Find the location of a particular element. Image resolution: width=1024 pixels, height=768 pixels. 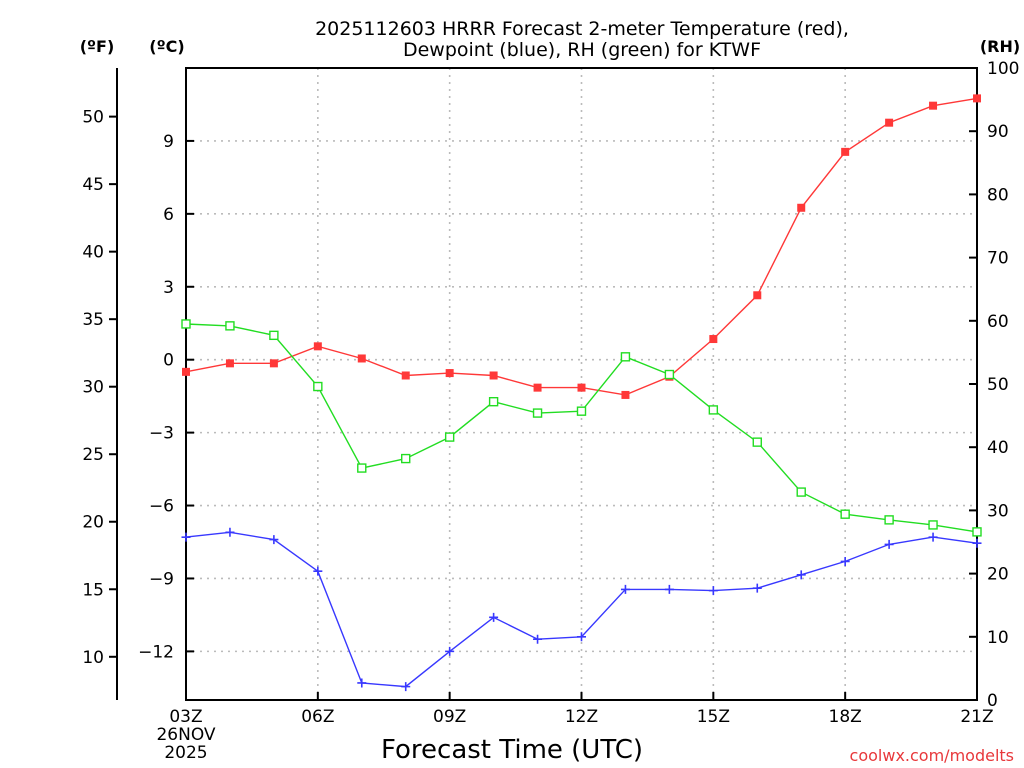

rh-tick-label: 20 is located at coordinates (998, 575).